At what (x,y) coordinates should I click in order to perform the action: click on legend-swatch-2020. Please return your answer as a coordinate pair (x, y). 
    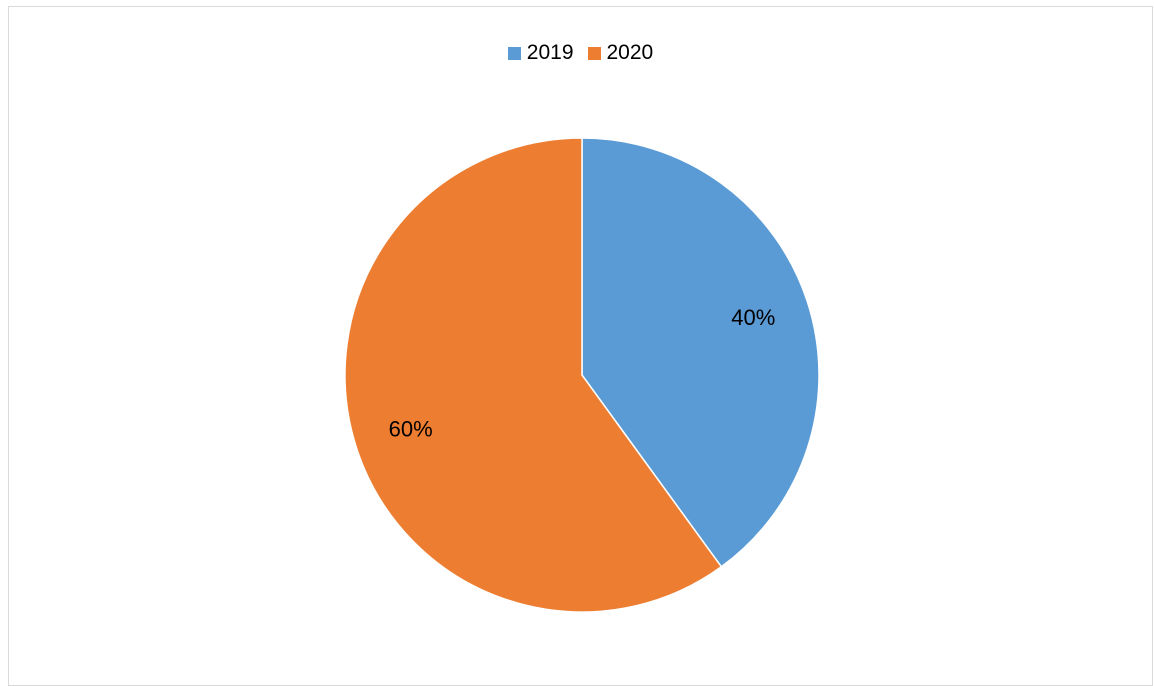
    Looking at the image, I should click on (594, 53).